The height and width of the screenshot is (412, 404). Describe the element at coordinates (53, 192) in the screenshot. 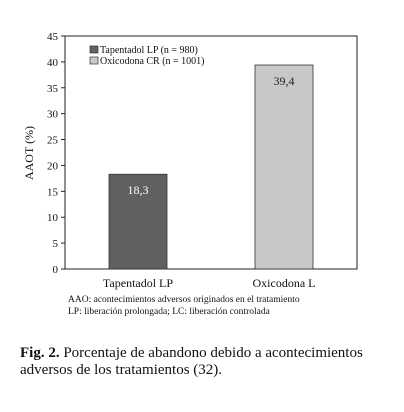

I see `y-tick-label: 15` at that location.